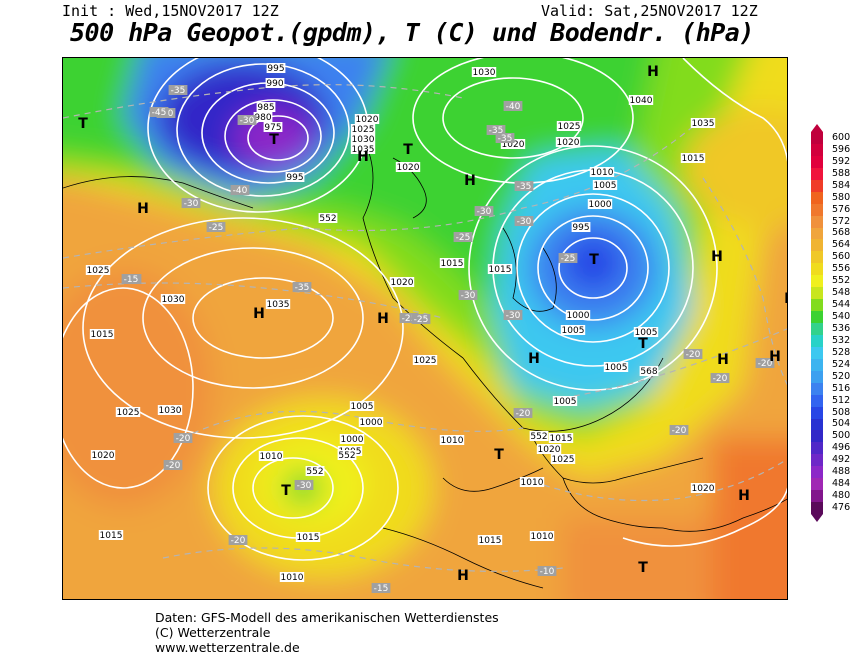 The image size is (850, 657). Describe the element at coordinates (841, 305) in the screenshot. I see `colorbar-label: 544` at that location.